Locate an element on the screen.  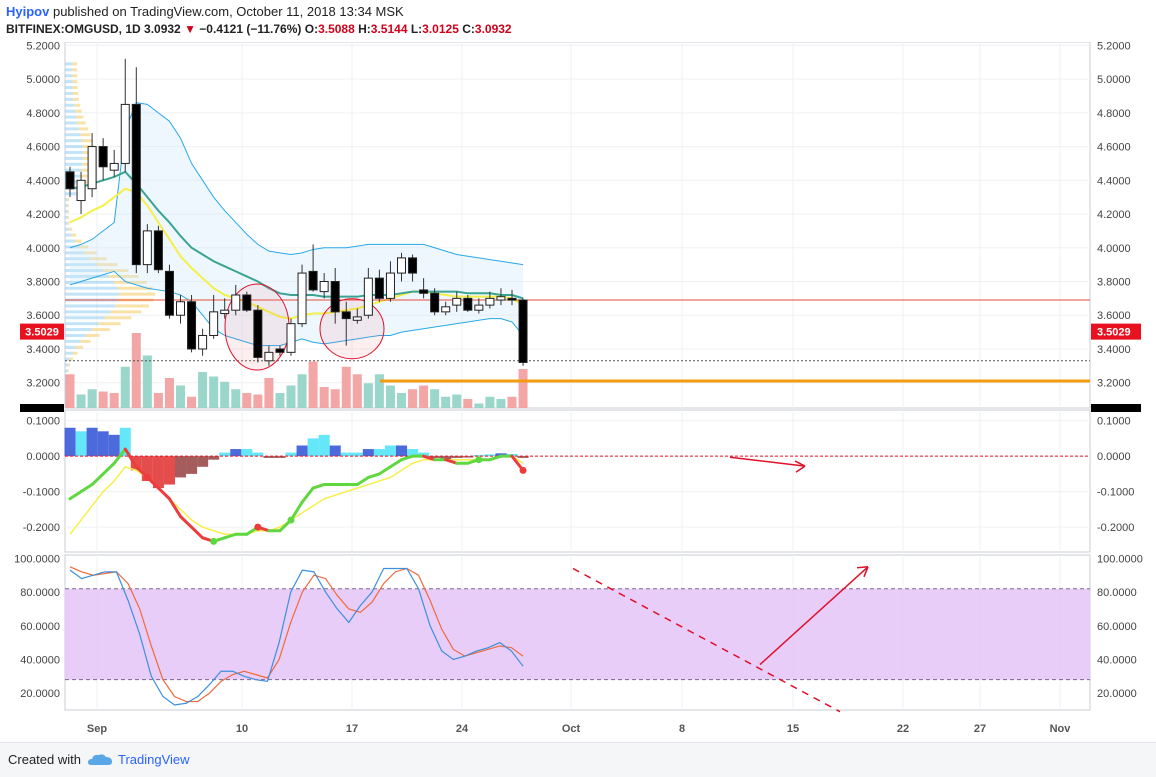
rsi-k-line is located at coordinates (296, 636).